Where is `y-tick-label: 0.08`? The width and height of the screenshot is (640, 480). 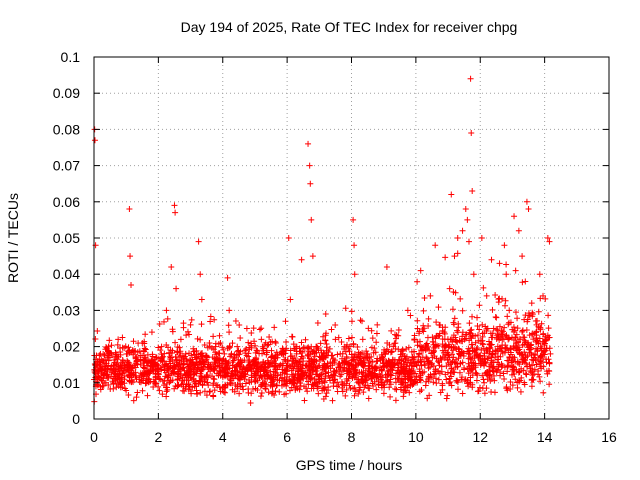 y-tick-label: 0.08 is located at coordinates (66, 129).